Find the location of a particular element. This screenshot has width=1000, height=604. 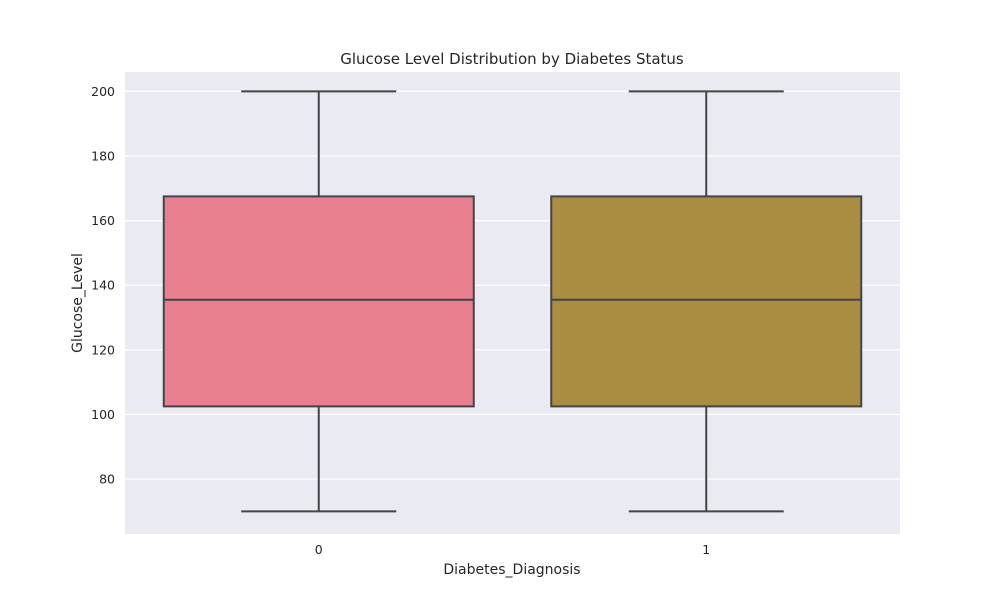

y-tick-label-120: 120 is located at coordinates (103, 349).